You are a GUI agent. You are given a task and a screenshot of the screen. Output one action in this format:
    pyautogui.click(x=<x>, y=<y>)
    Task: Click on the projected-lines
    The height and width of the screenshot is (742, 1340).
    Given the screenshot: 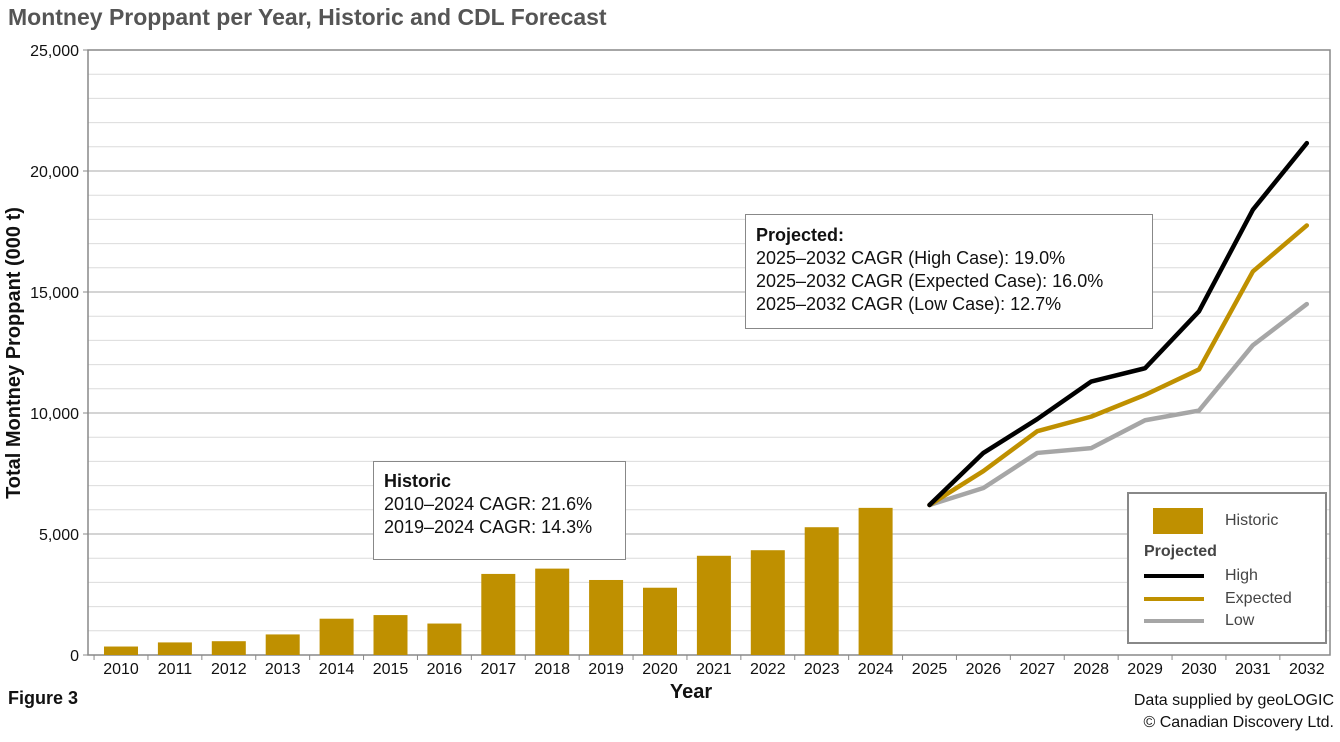 What is the action you would take?
    pyautogui.click(x=1118, y=324)
    